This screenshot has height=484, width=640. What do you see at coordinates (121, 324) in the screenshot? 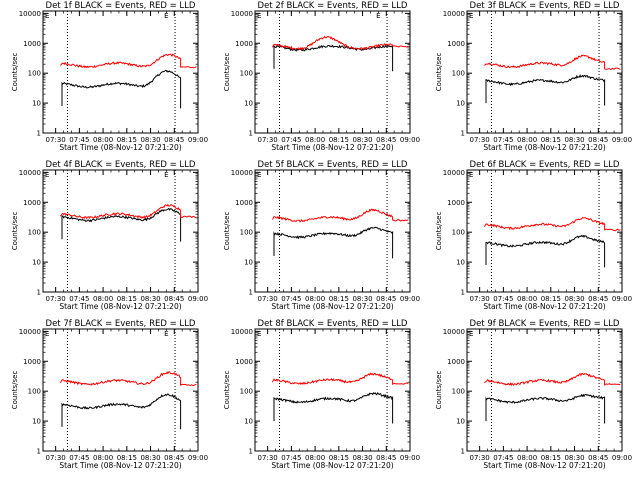
I see `panel-title: Det 7f BLACK = Events, RED = LLD` at bounding box center [121, 324].